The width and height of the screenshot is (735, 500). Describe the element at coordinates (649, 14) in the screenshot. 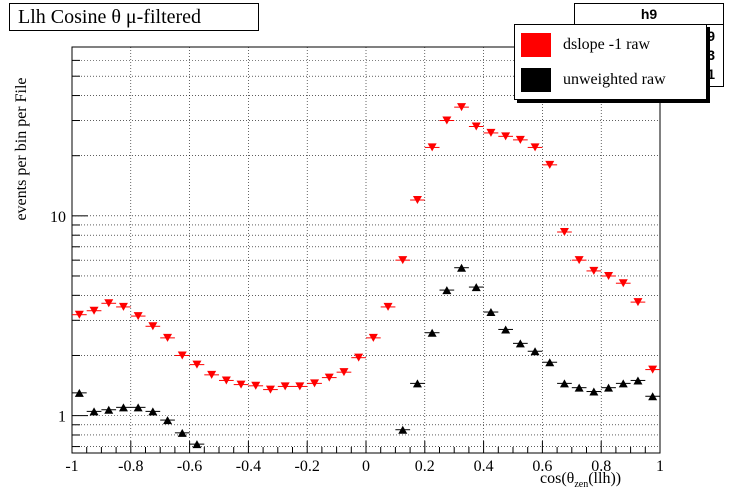

I see `stats-title: h9` at that location.